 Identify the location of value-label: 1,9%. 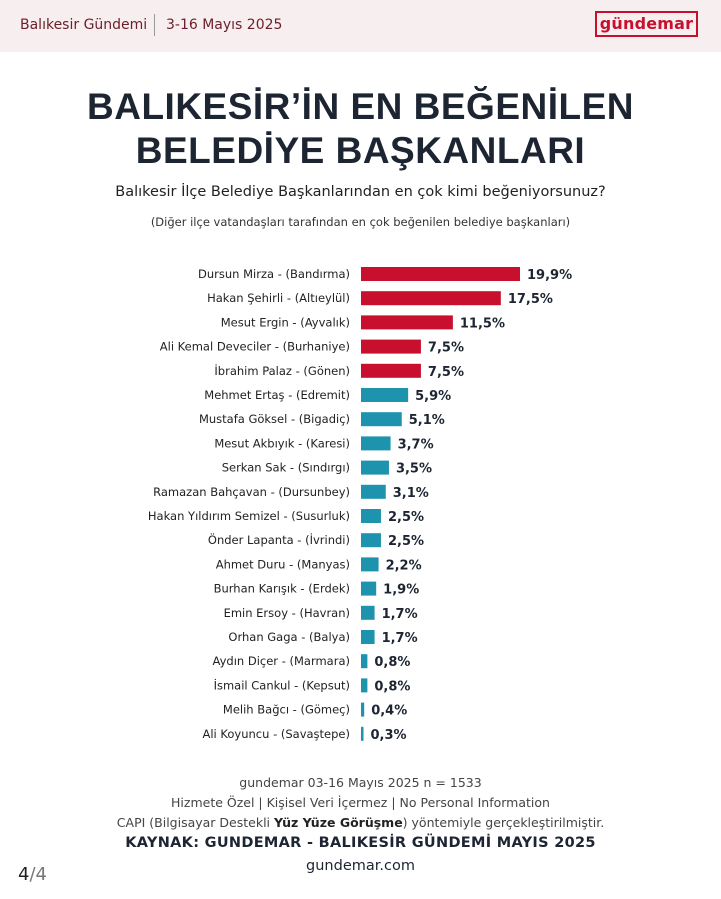
(401, 590).